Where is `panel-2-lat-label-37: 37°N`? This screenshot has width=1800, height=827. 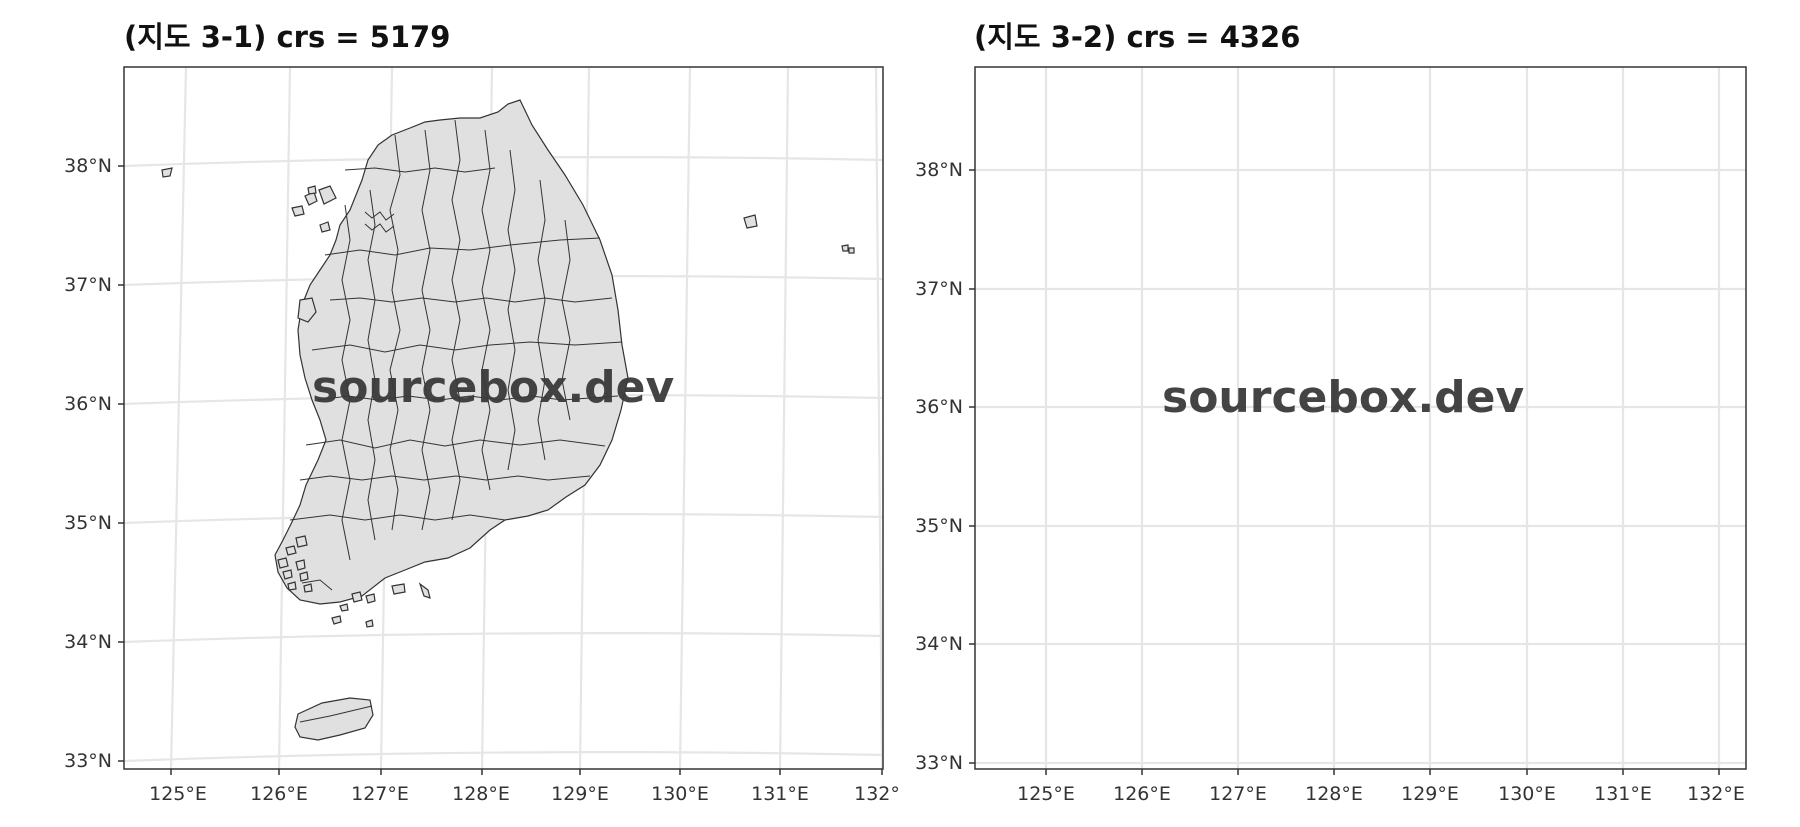
panel-2-lat-label-37: 37°N is located at coordinates (939, 289).